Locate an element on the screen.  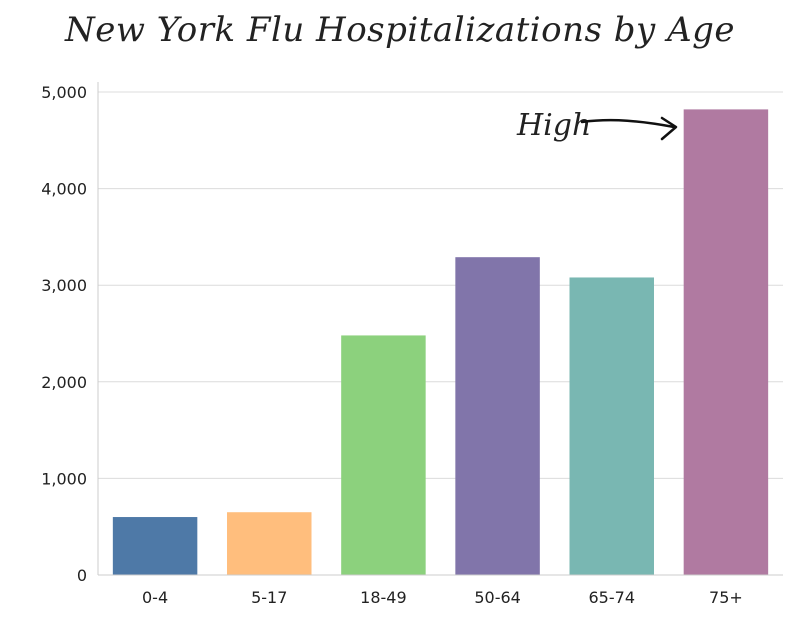
annotation-arrowhead is located at coordinates (669, 128).